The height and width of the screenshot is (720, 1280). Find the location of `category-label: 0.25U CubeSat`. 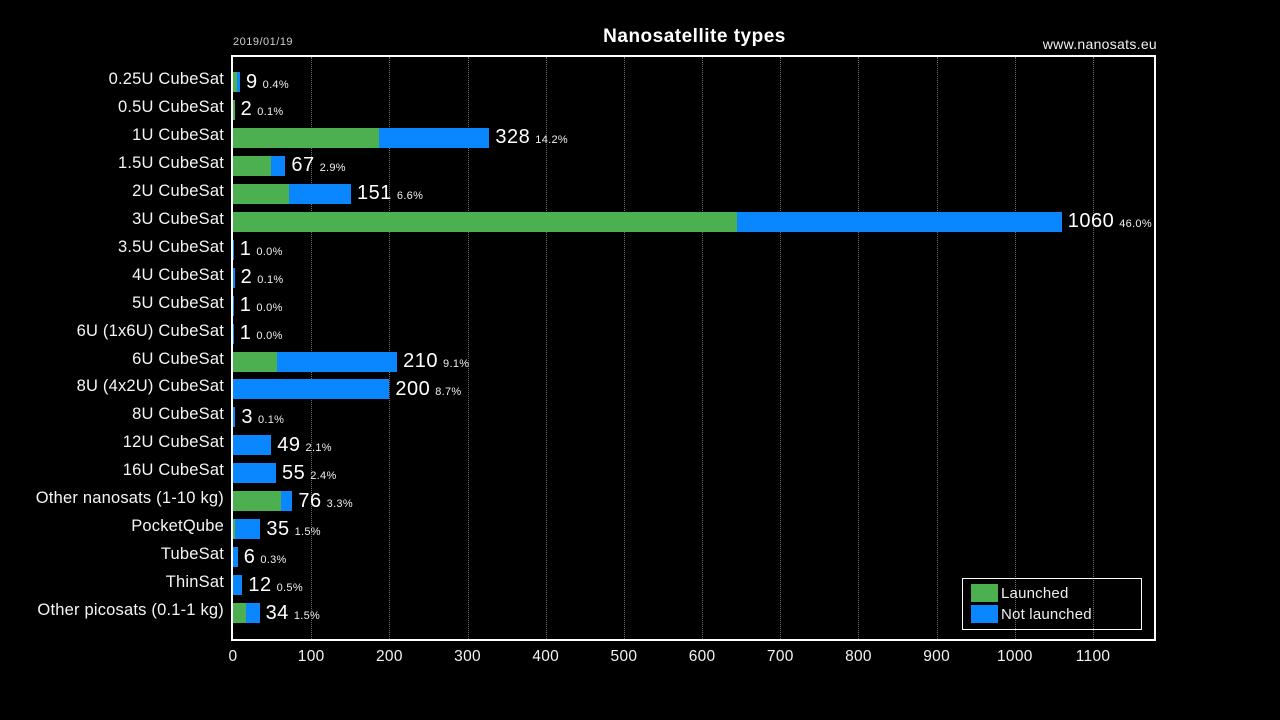

category-label: 0.25U CubeSat is located at coordinates (166, 79).